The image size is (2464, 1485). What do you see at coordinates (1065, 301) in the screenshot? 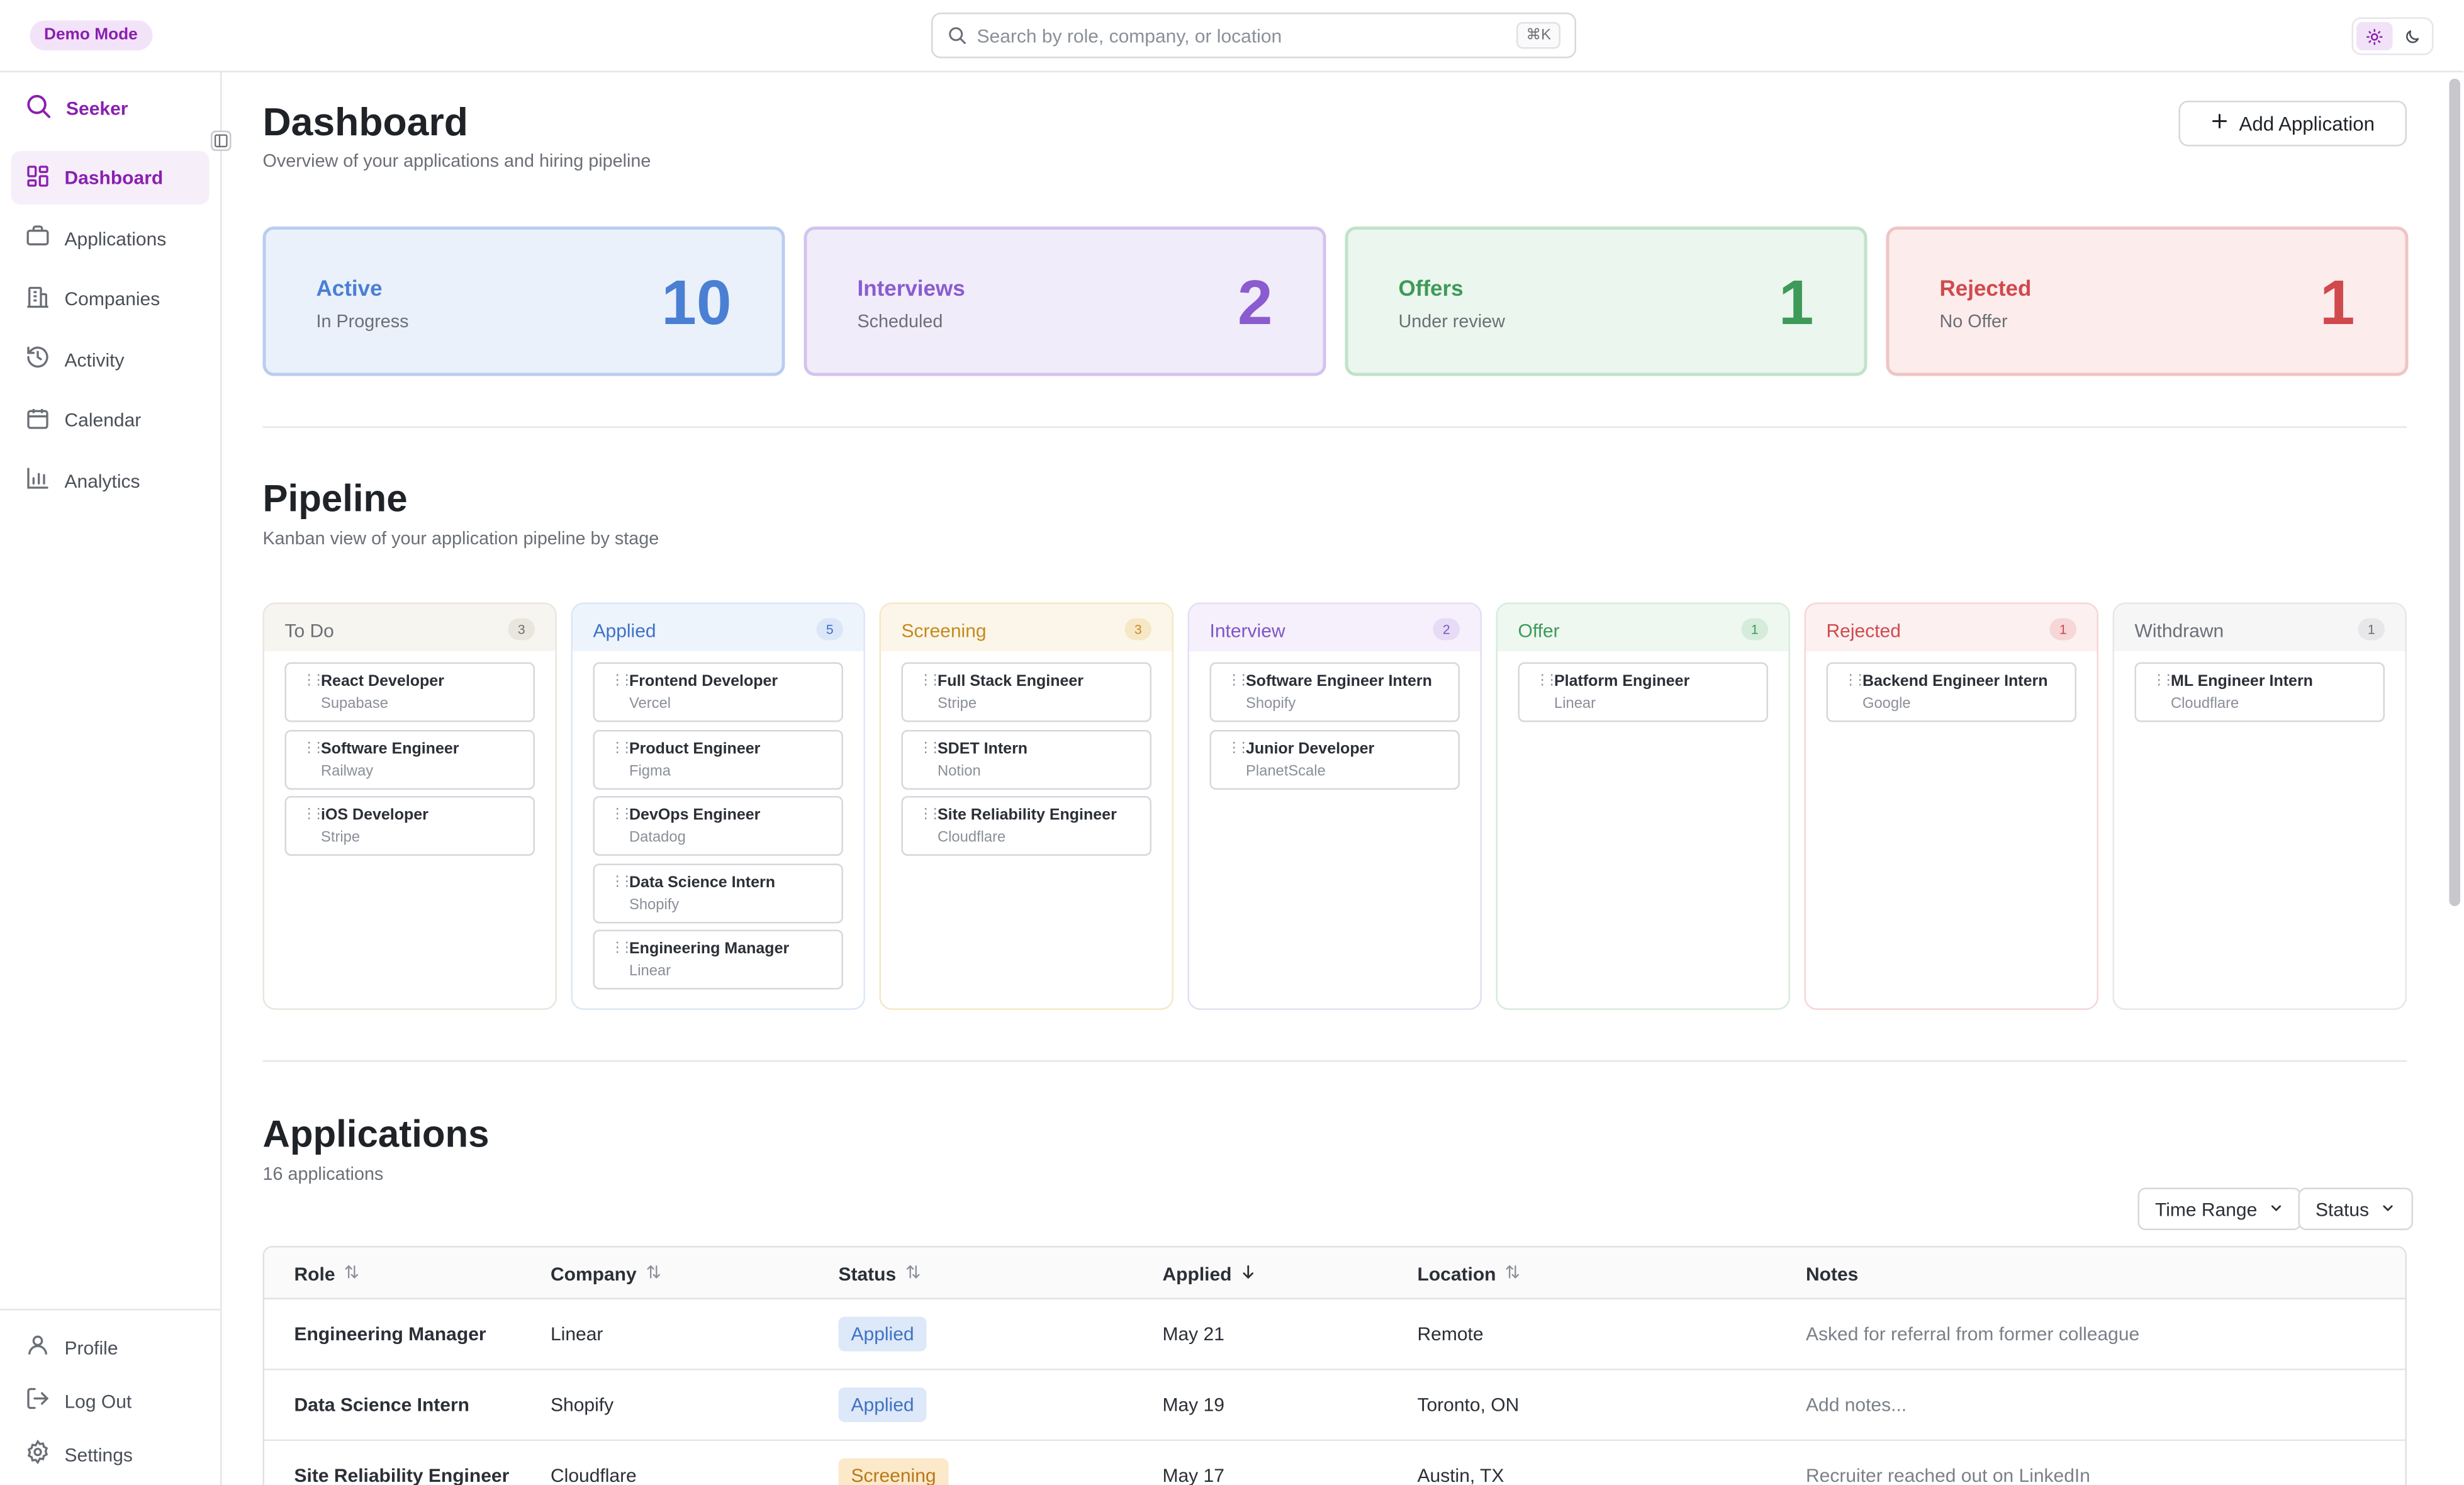
I see `stat-card-interviews: Interviews Scheduled 2` at bounding box center [1065, 301].